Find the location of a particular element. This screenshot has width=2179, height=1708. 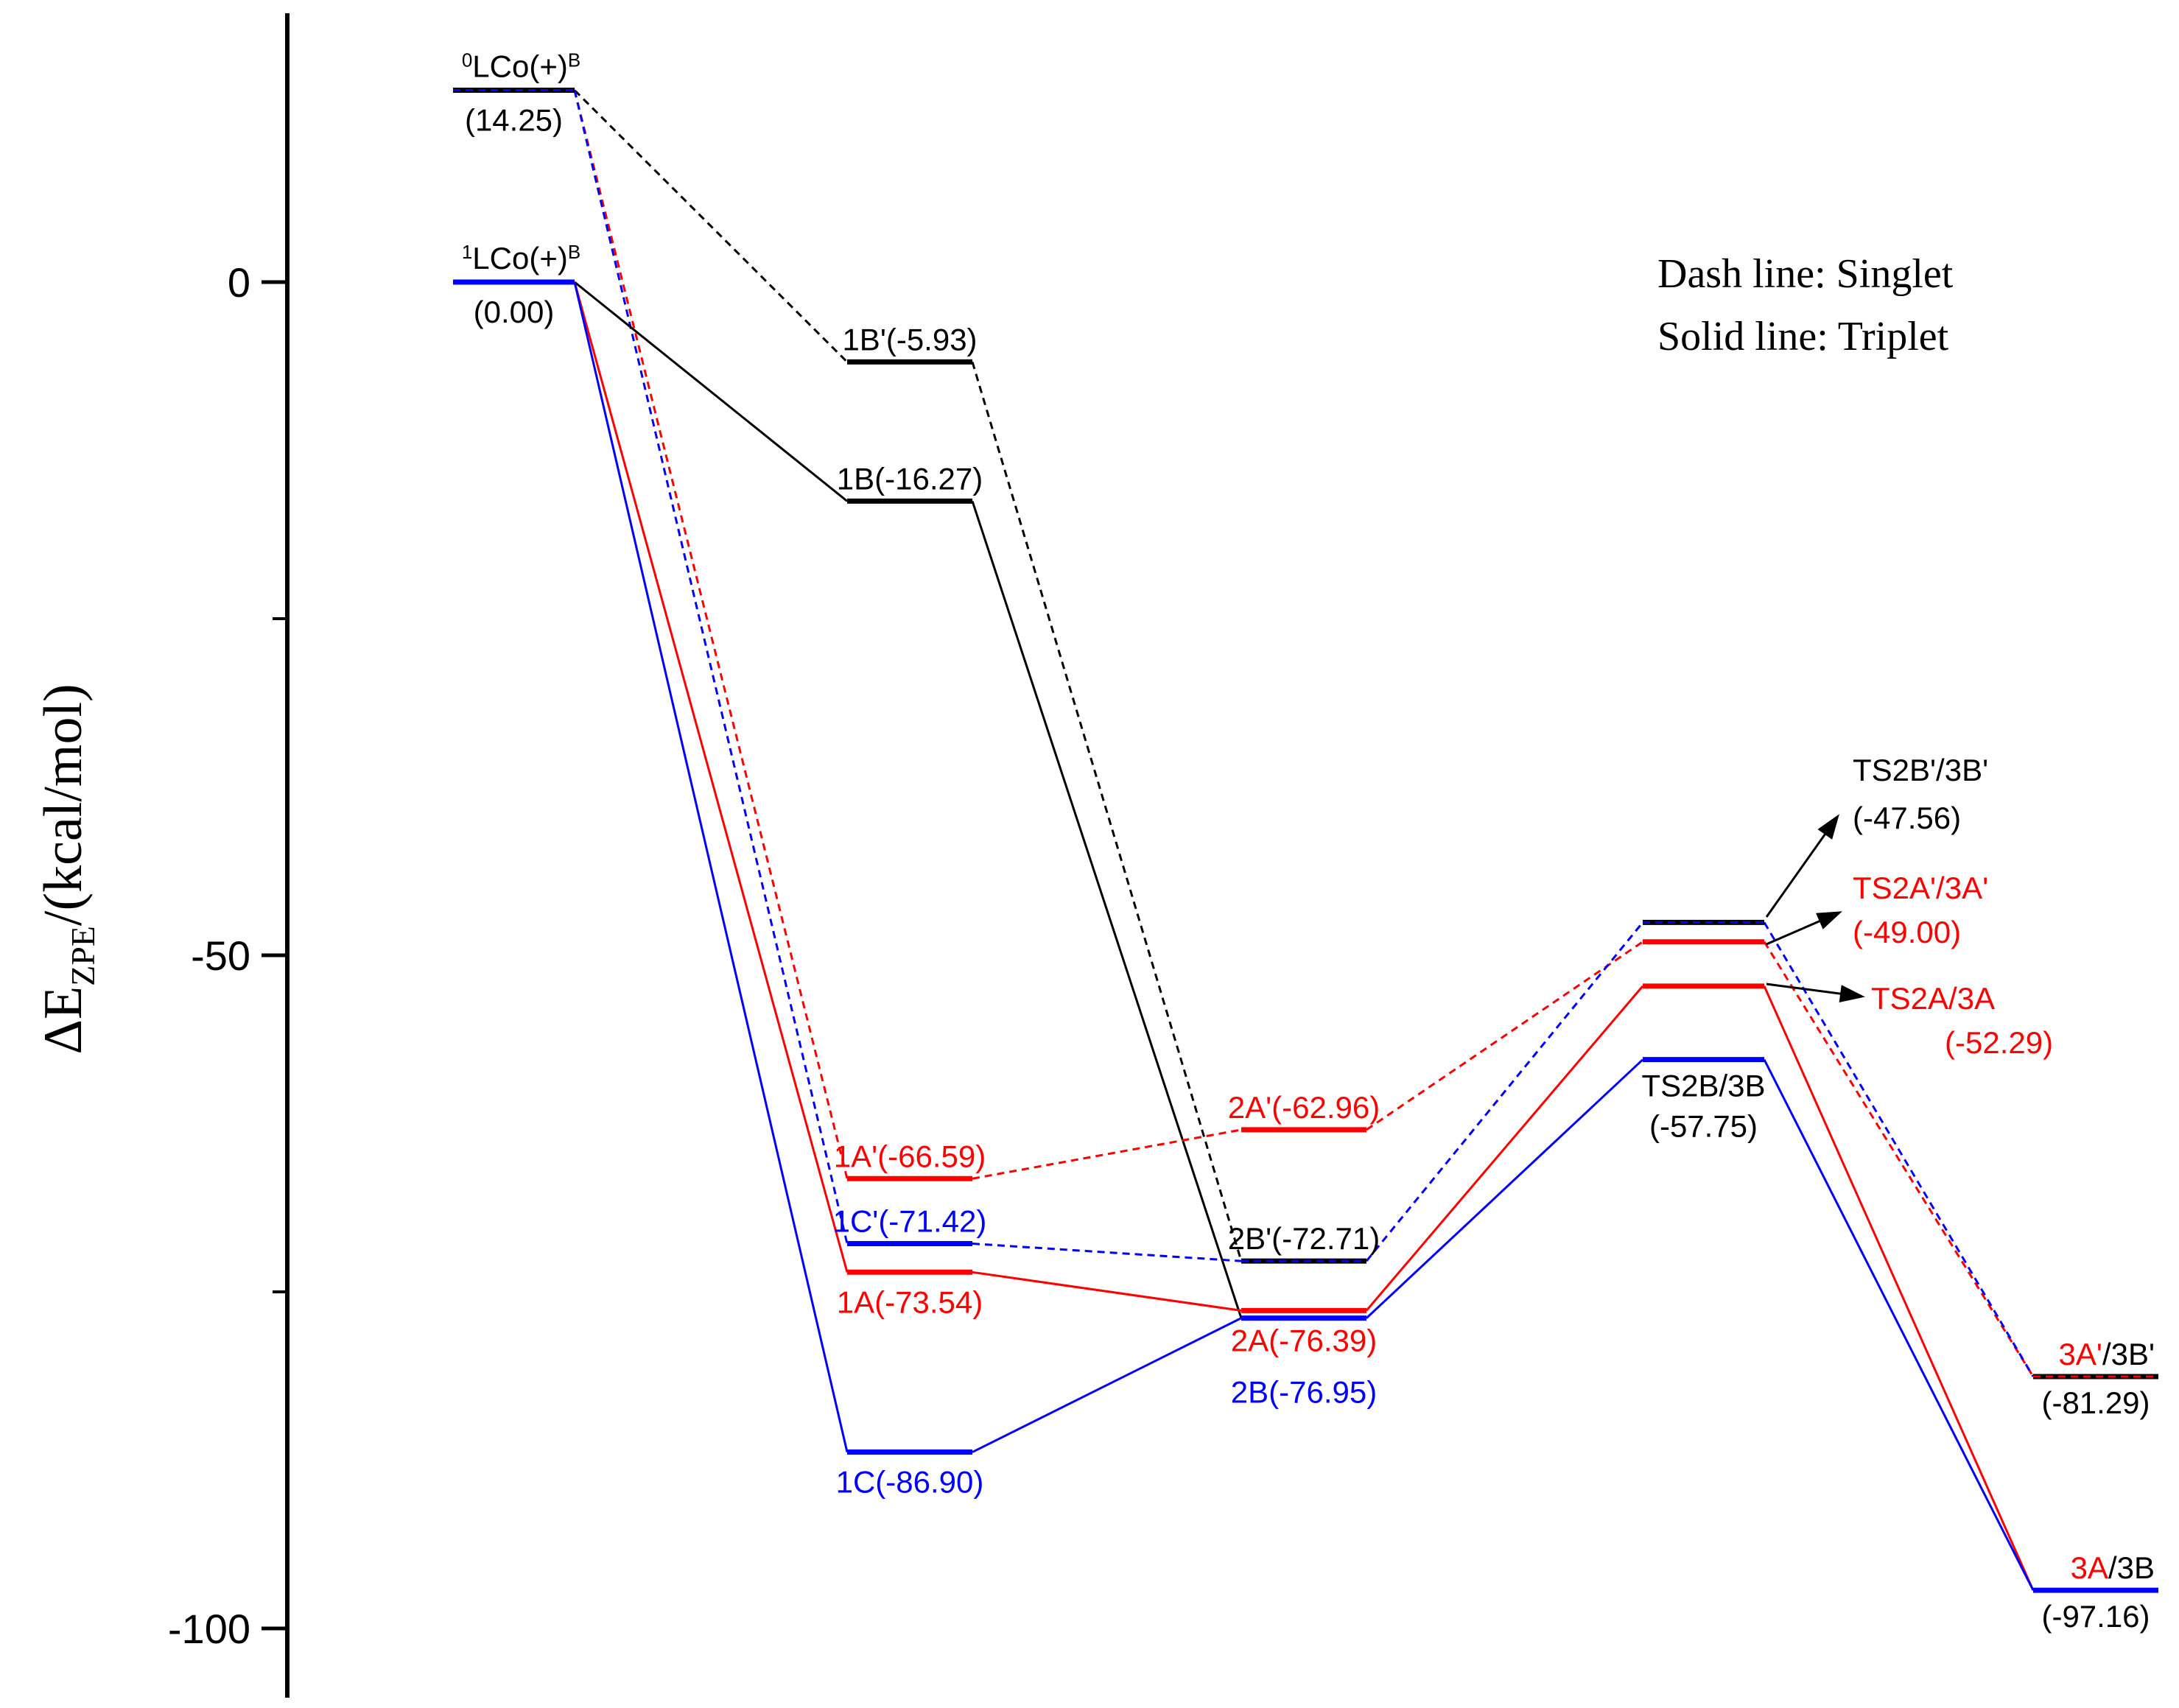

label-3-red: 3A is located at coordinates (2089, 1567).